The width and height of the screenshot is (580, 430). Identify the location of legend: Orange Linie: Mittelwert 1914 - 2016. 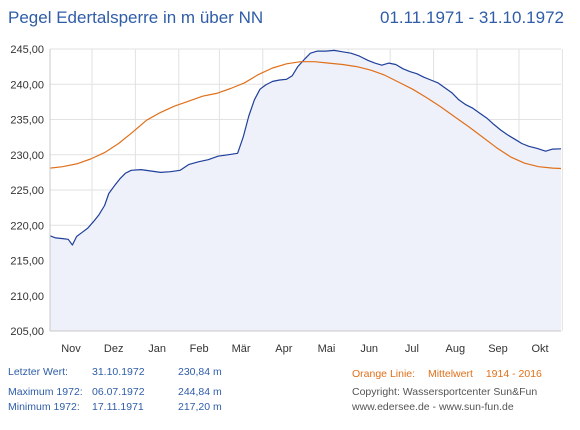
(452, 374).